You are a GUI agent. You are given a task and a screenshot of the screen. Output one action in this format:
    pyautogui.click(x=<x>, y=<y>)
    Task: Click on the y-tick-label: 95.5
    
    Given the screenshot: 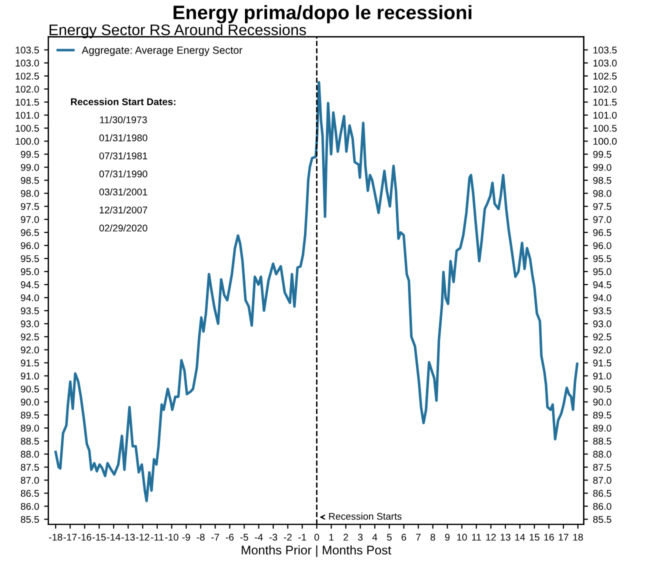 What is the action you would take?
    pyautogui.click(x=29, y=258)
    